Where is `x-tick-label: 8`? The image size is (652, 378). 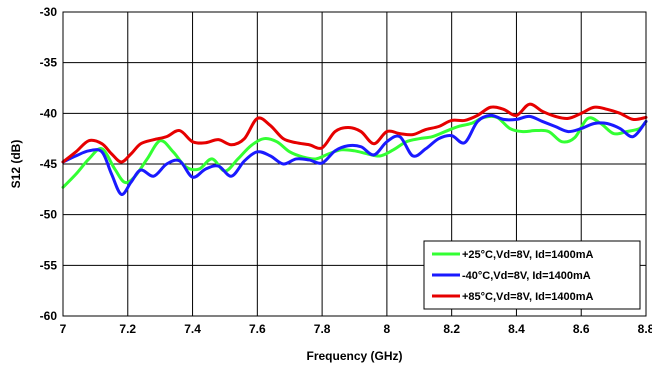 x-tick-label: 8 is located at coordinates (387, 329).